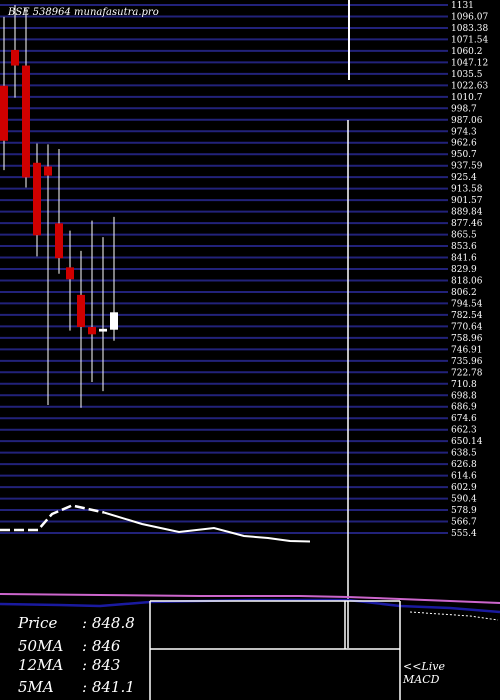  What do you see at coordinates (467, 304) in the screenshot?
I see `price-label: 794.54` at bounding box center [467, 304].